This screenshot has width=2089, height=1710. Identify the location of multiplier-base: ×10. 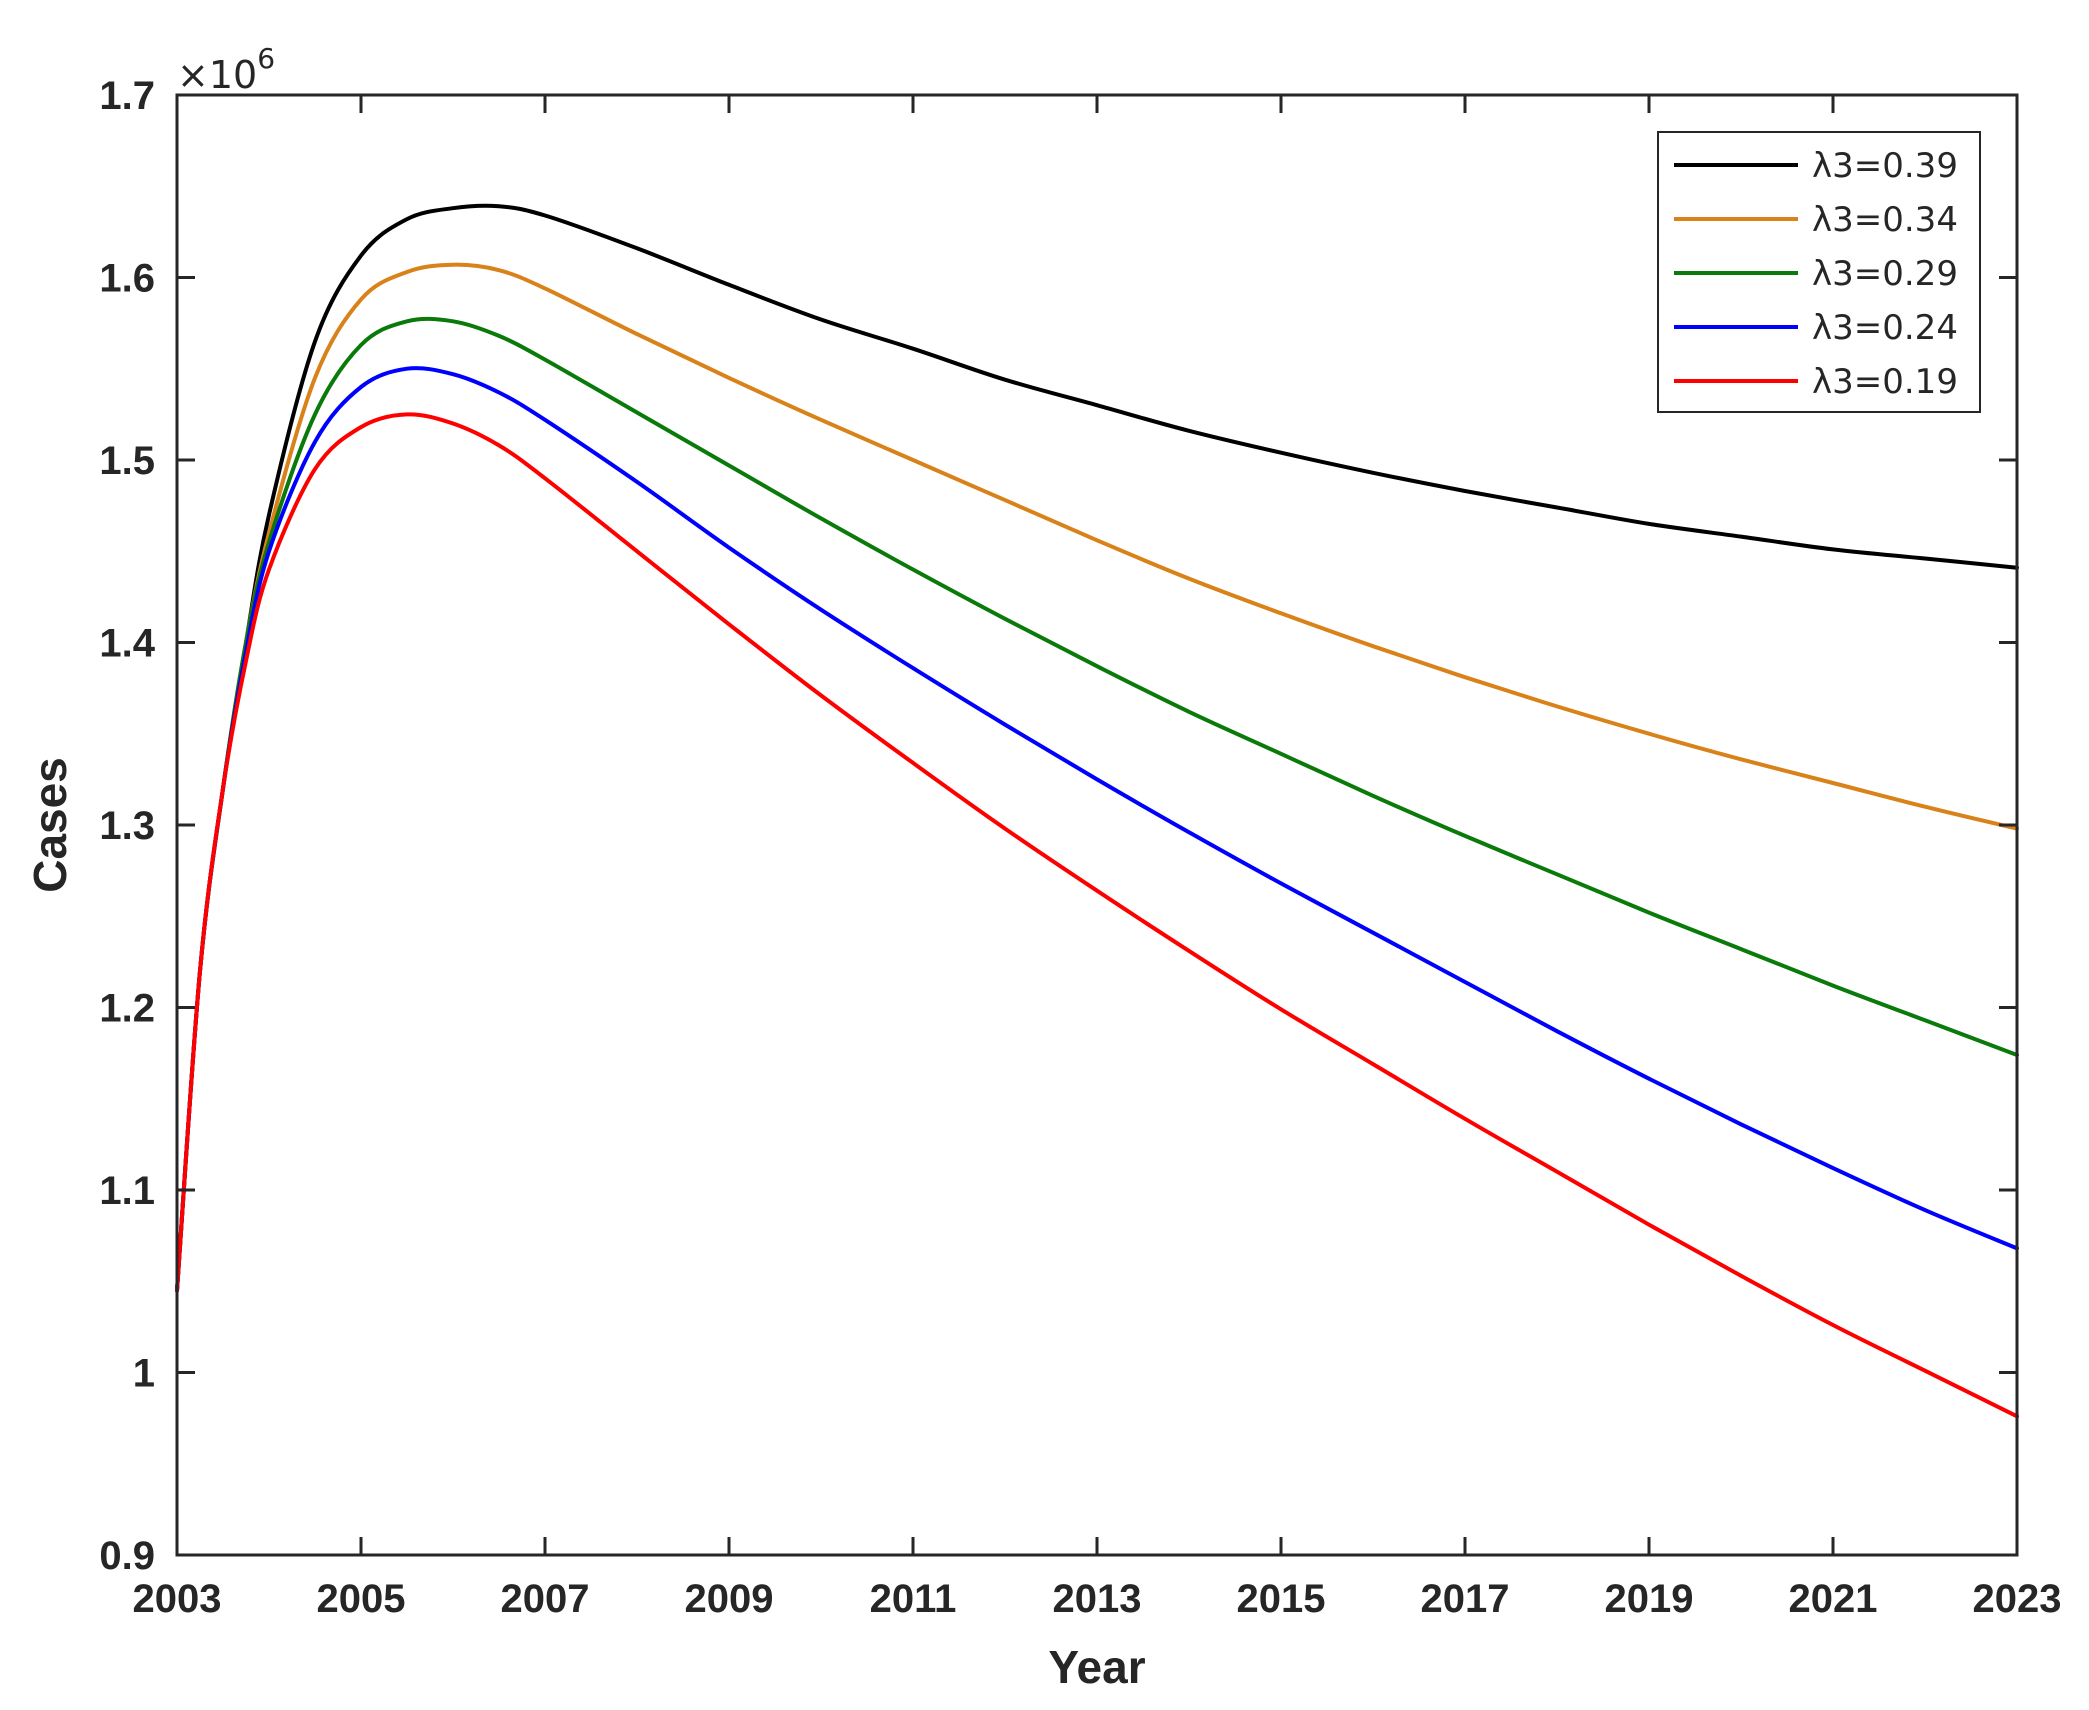
(217, 75).